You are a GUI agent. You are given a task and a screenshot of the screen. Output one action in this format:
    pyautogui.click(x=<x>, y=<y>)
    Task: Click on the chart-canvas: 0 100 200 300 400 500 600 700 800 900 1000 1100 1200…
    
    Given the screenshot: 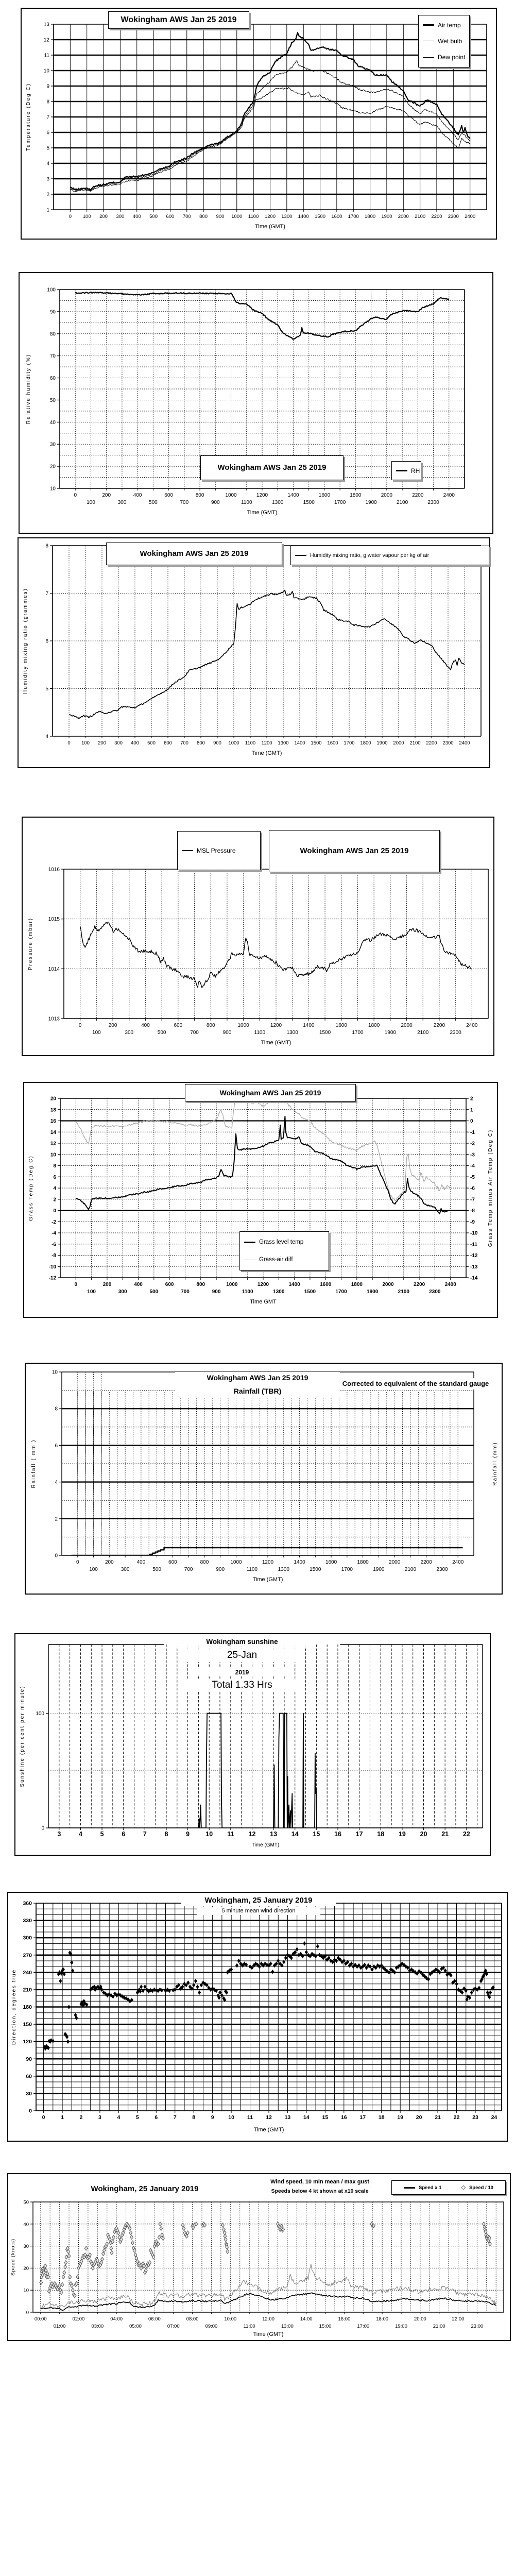 What is the action you would take?
    pyautogui.click(x=253, y=650)
    